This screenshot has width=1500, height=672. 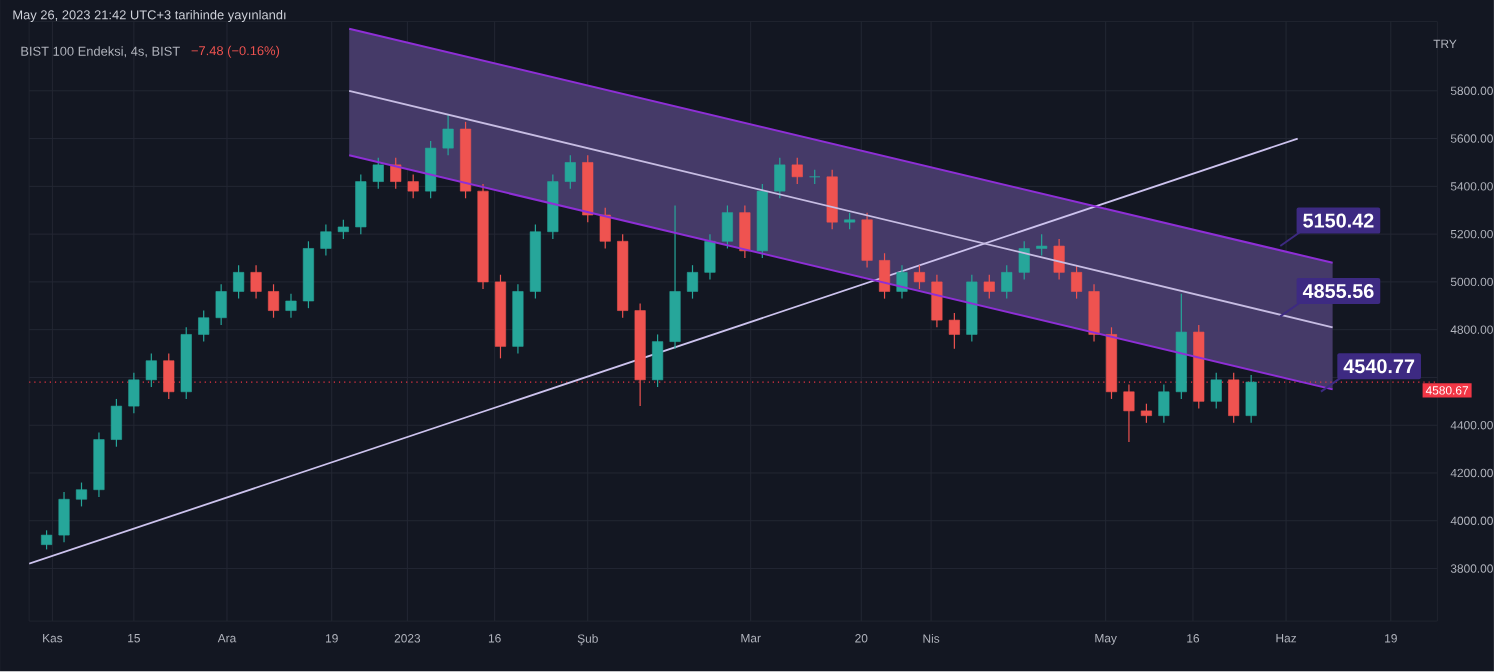 I want to click on annotation: 4855.56, so click(x=1338, y=291).